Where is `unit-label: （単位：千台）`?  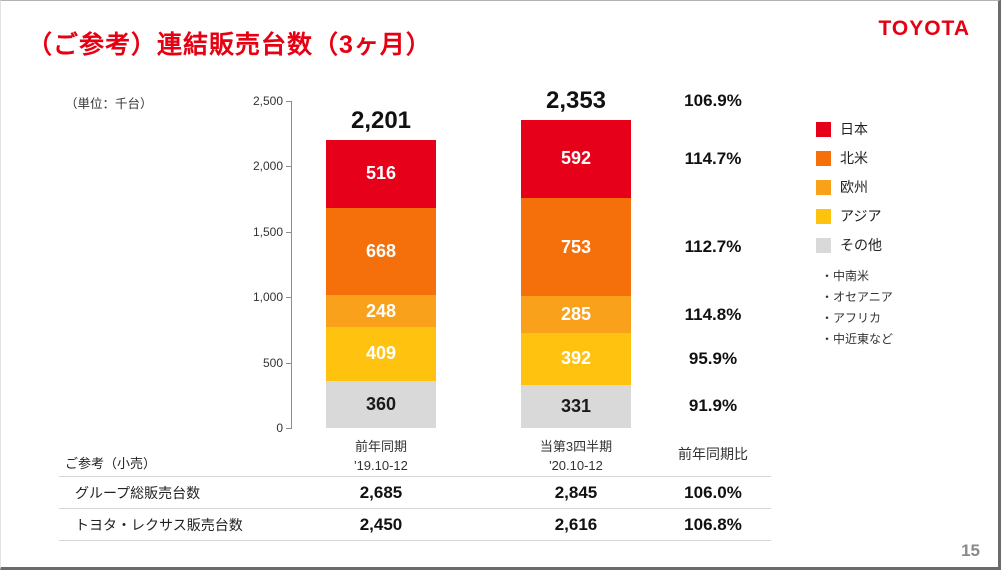
unit-label: （単位：千台） is located at coordinates (109, 104).